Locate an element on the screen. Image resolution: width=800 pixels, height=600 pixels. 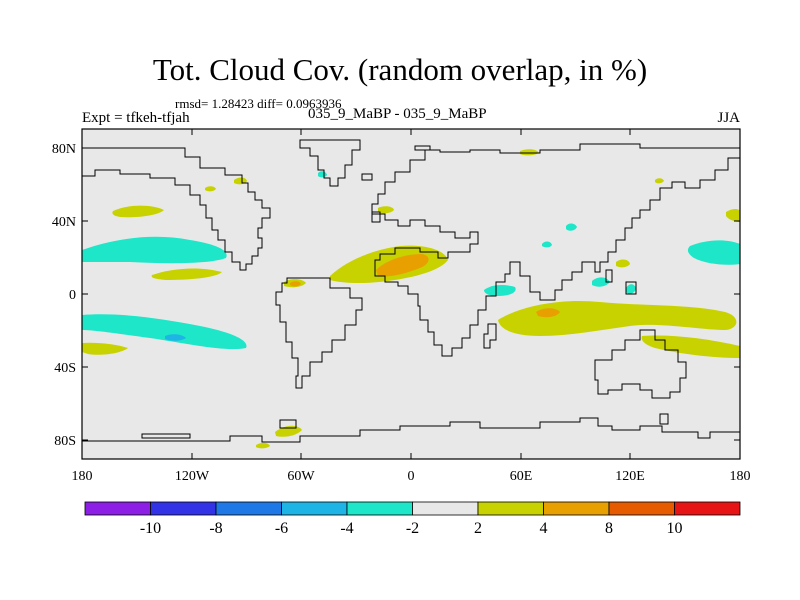
pos-region-arctic is located at coordinates (210, 189).